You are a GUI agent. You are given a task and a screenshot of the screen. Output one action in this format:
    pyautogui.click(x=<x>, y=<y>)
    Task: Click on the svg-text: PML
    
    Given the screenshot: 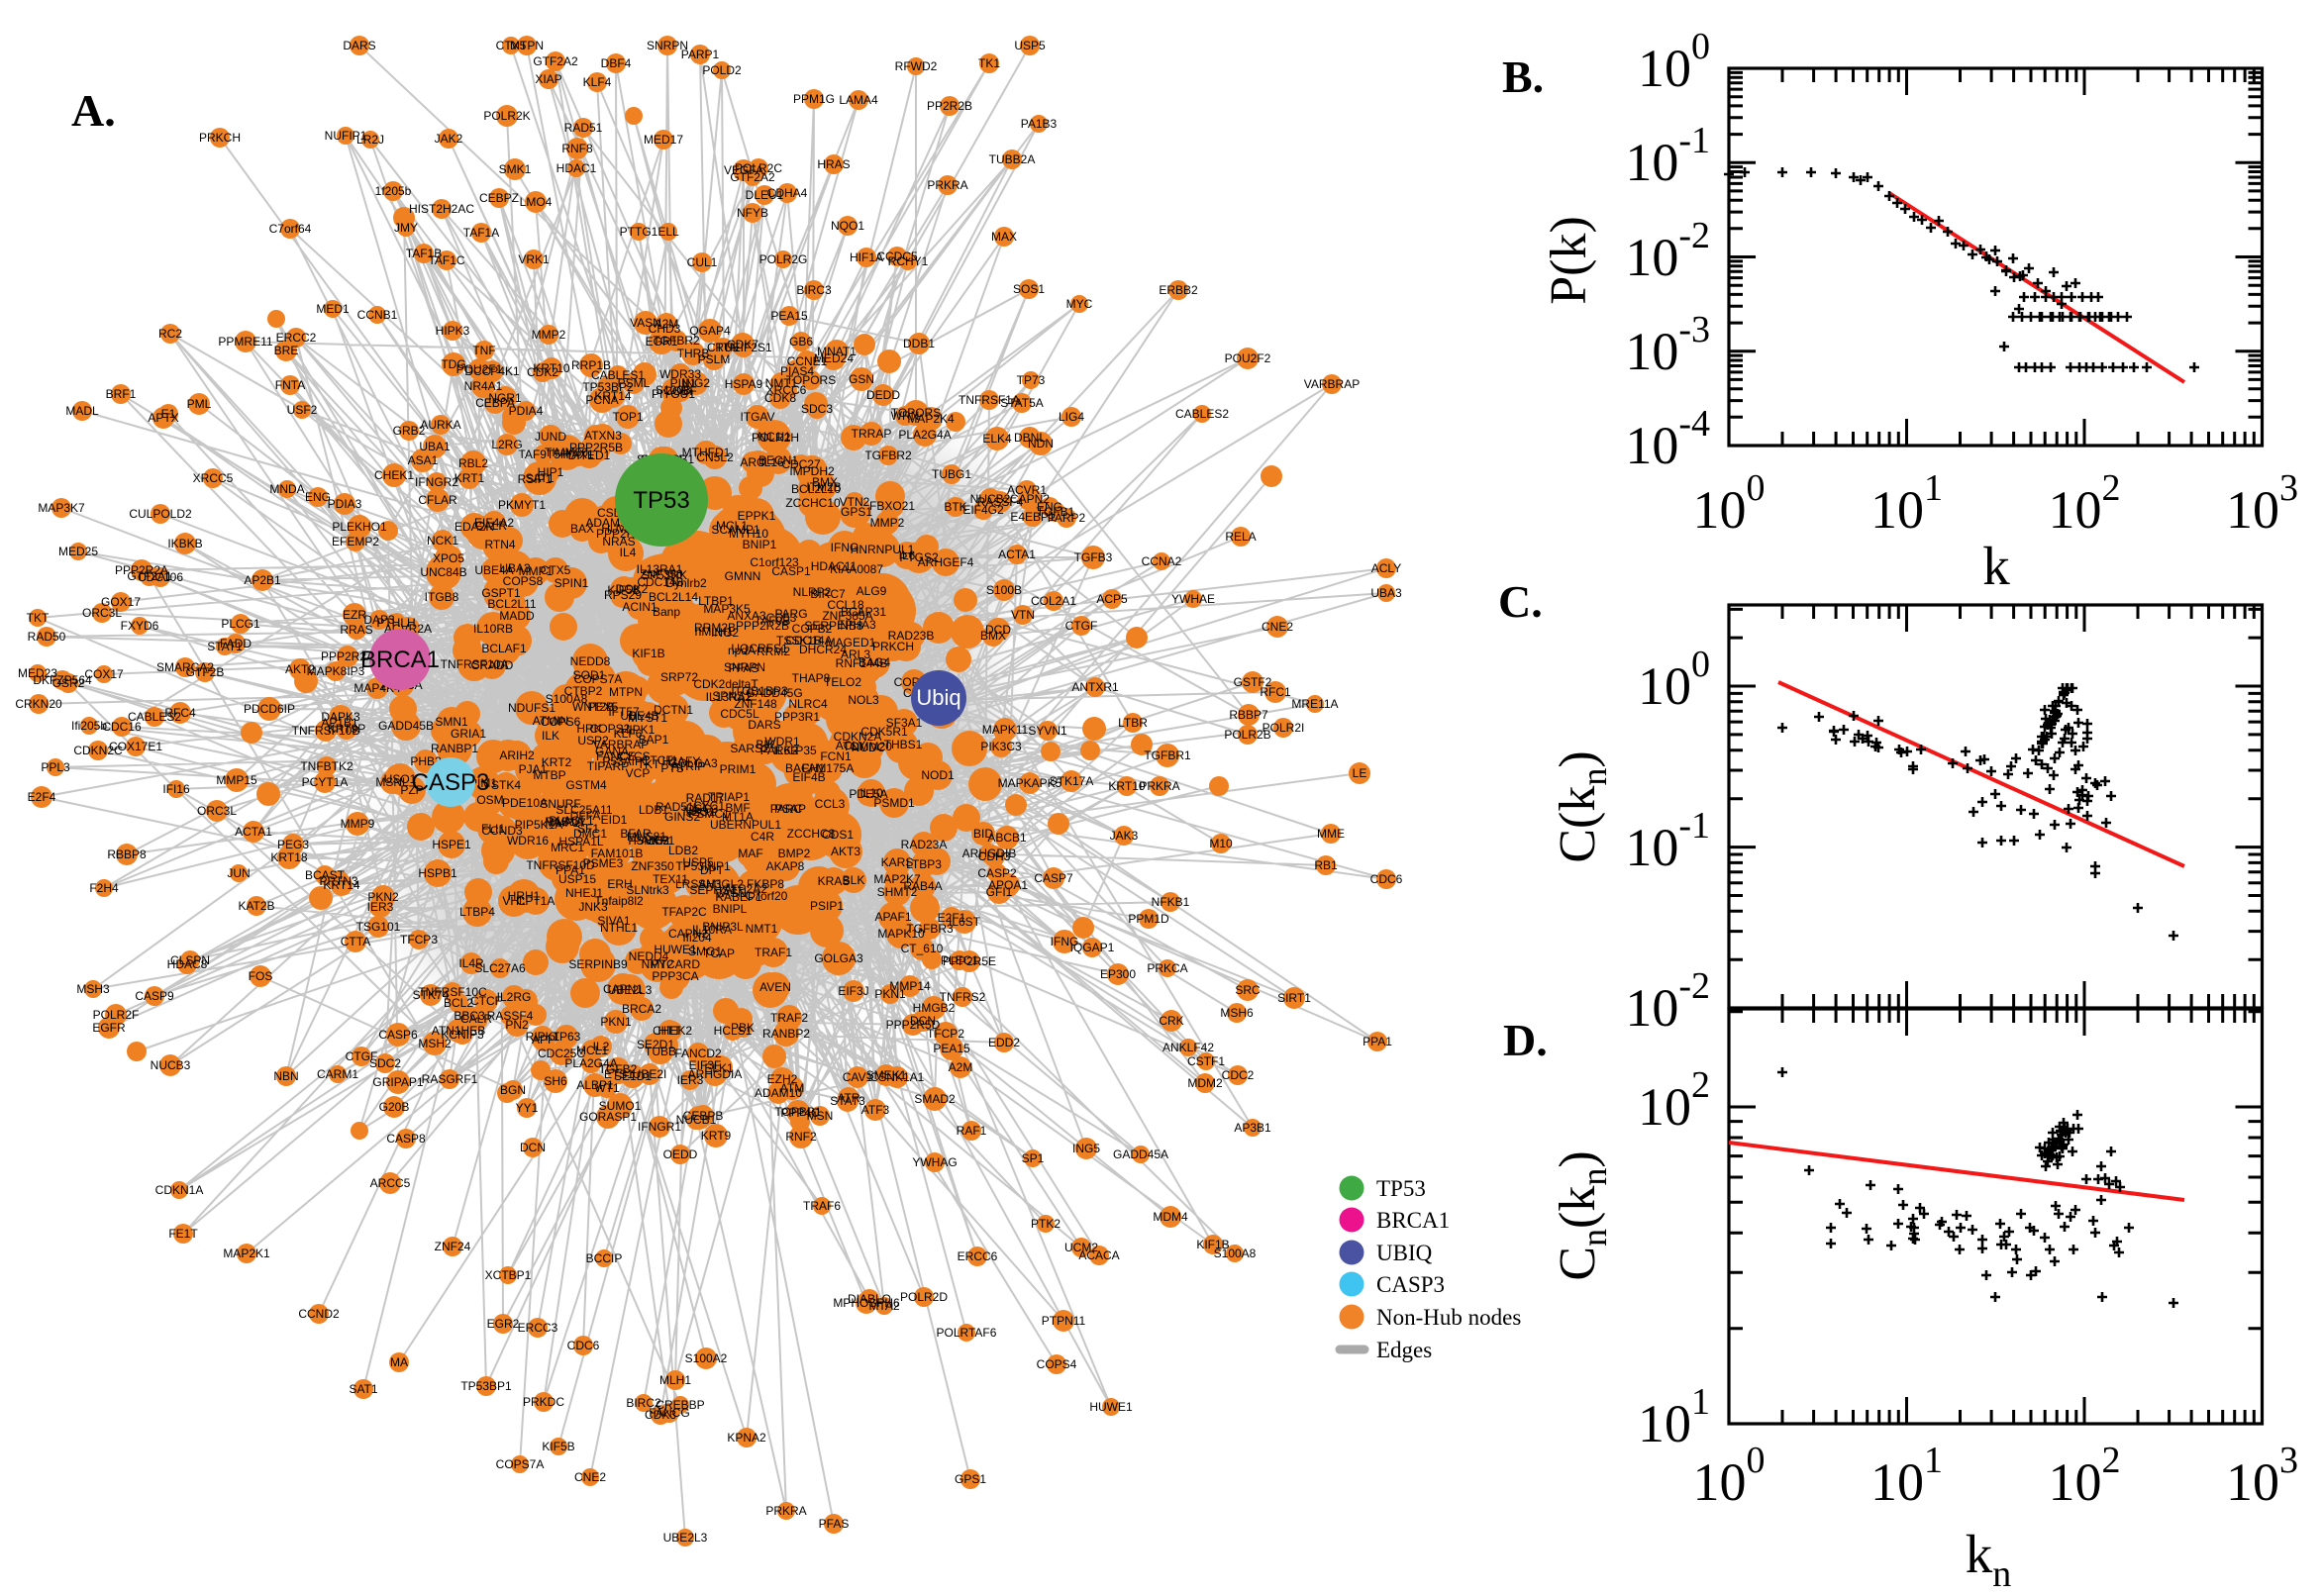 What is the action you would take?
    pyautogui.click(x=200, y=404)
    